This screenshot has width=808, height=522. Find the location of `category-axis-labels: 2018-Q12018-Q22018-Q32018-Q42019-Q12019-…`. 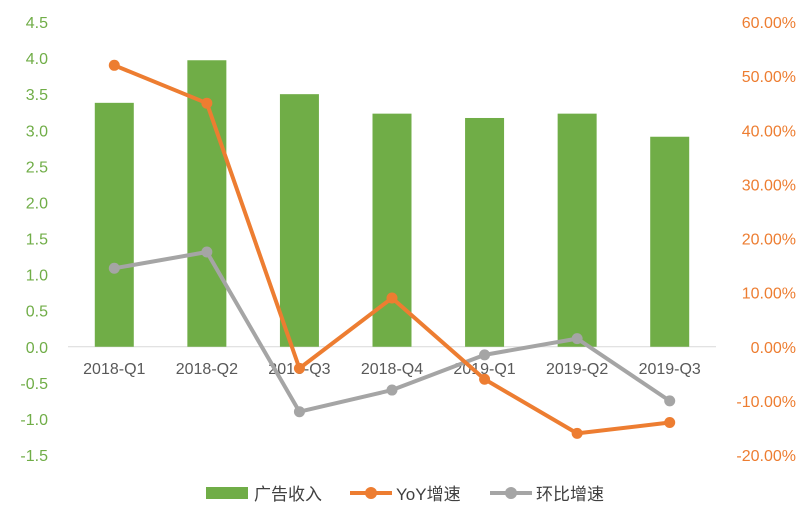

category-axis-labels: 2018-Q12018-Q22018-Q32018-Q42019-Q12019-… is located at coordinates (392, 369).